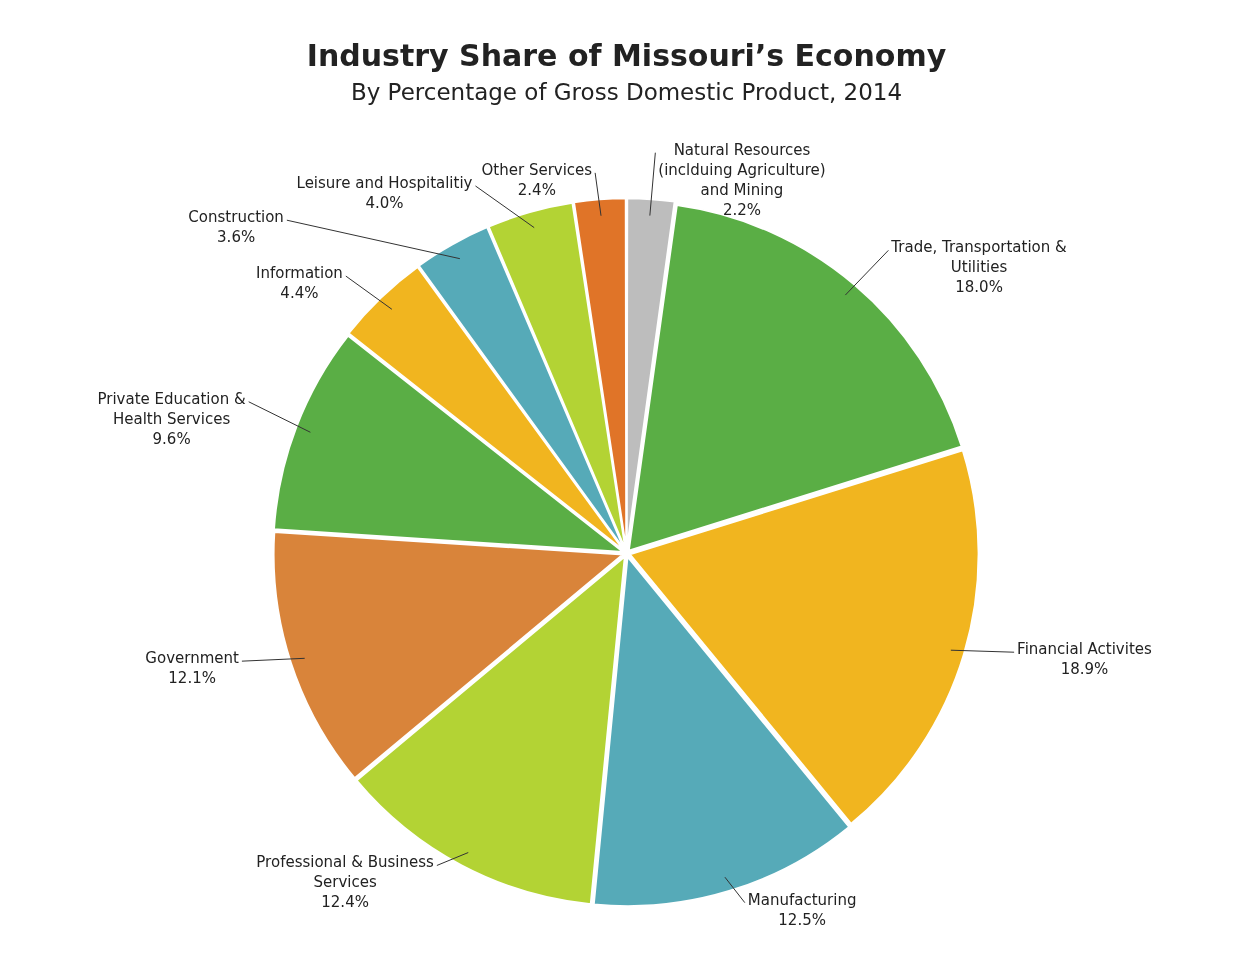  What do you see at coordinates (236, 217) in the screenshot?
I see `slice-label: Construction` at bounding box center [236, 217].